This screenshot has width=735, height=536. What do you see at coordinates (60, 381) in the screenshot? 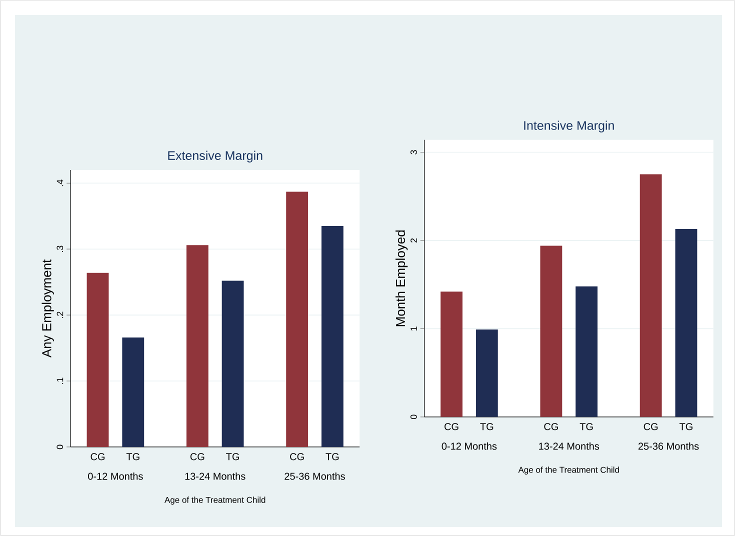
I see `y-tick-label: .1` at bounding box center [60, 381].